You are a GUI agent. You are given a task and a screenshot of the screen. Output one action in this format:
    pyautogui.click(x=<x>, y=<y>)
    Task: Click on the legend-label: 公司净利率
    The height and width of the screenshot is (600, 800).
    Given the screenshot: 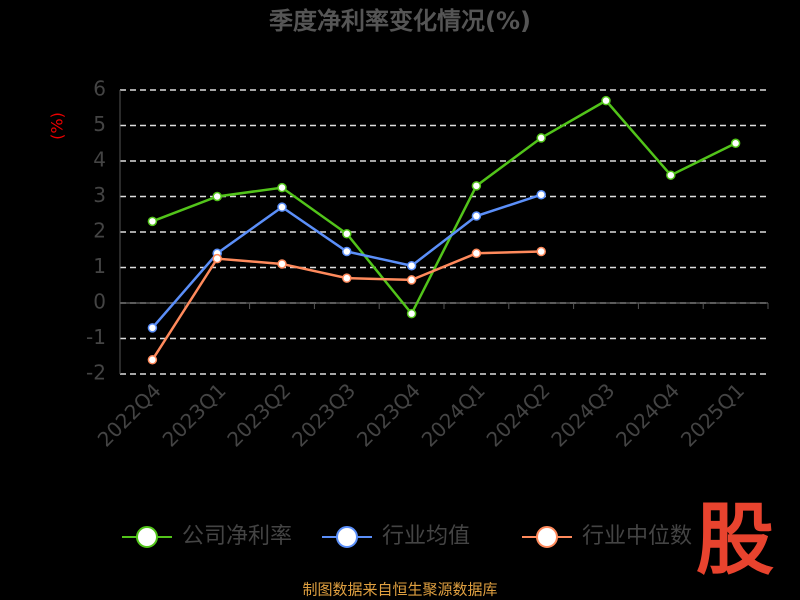 What is the action you would take?
    pyautogui.click(x=237, y=536)
    